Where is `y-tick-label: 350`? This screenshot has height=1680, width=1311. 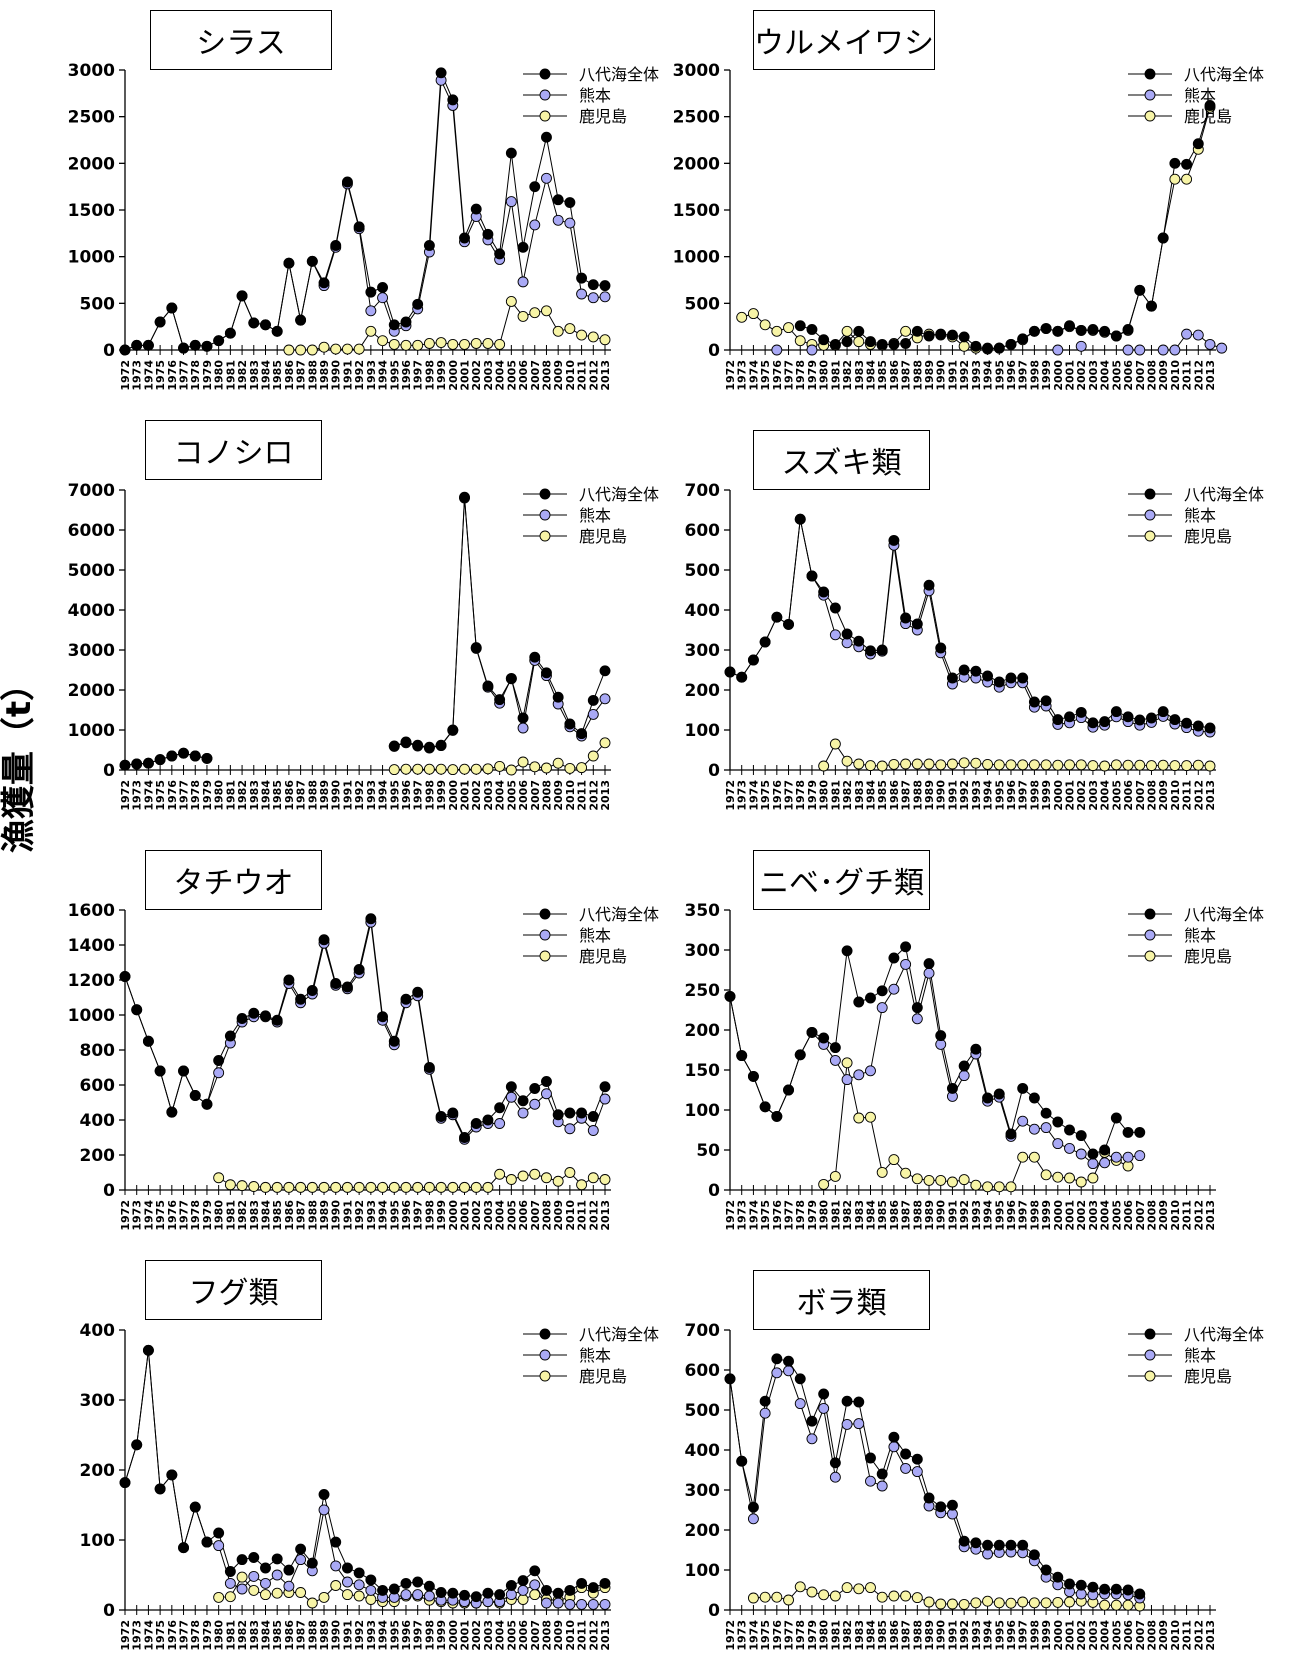 y-tick-label: 350 is located at coordinates (703, 911).